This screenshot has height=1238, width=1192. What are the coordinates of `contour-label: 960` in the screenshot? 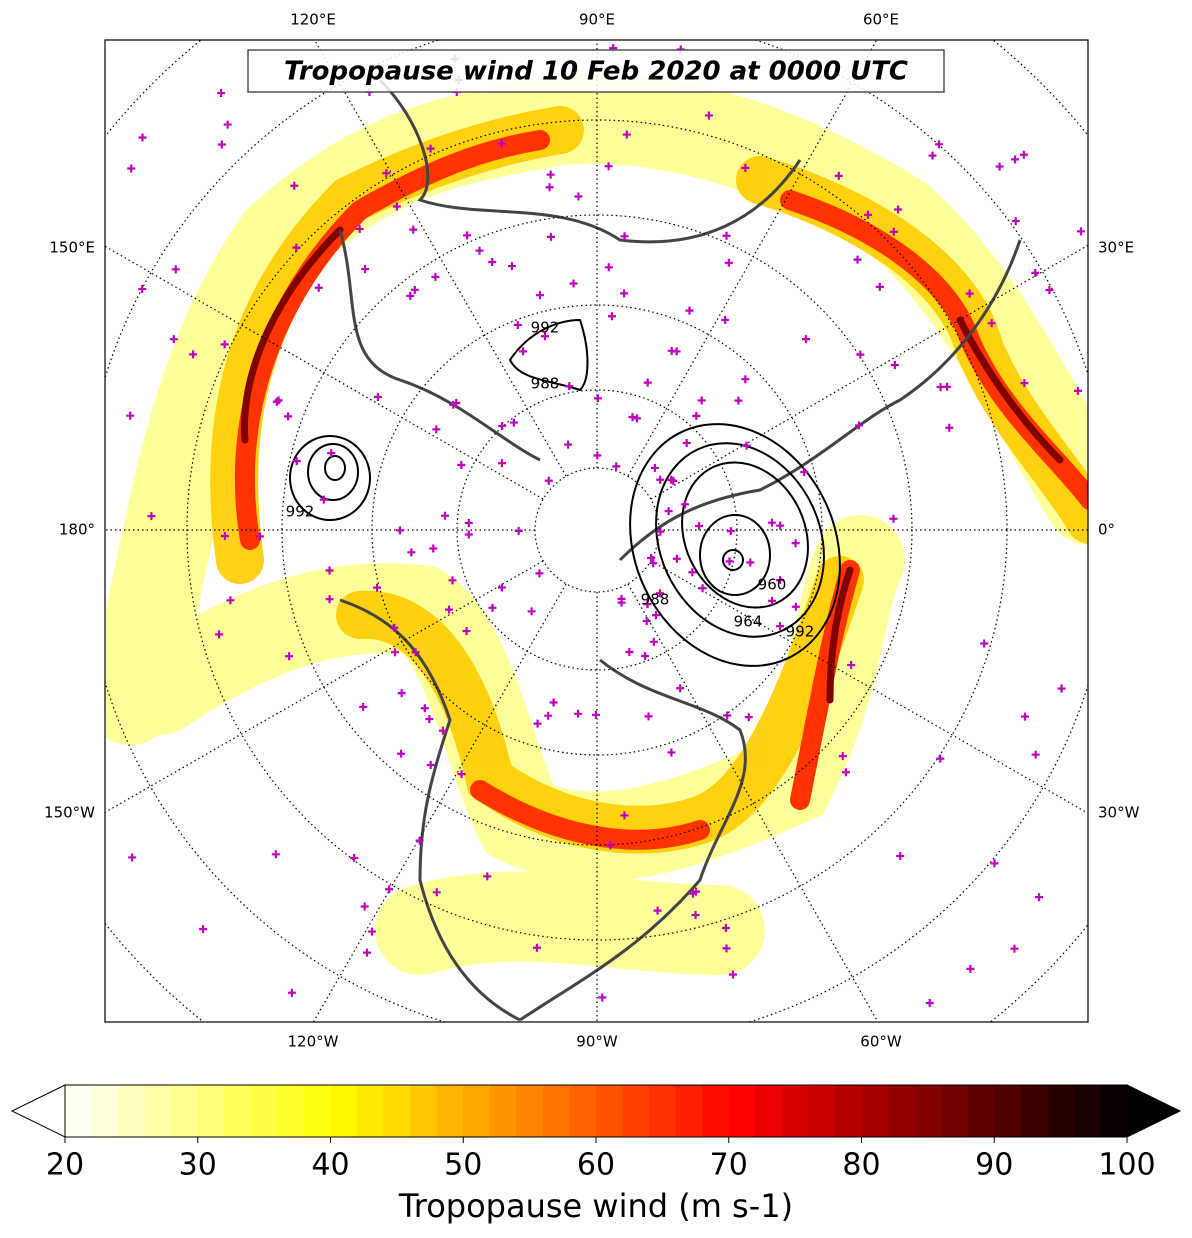 It's located at (772, 585).